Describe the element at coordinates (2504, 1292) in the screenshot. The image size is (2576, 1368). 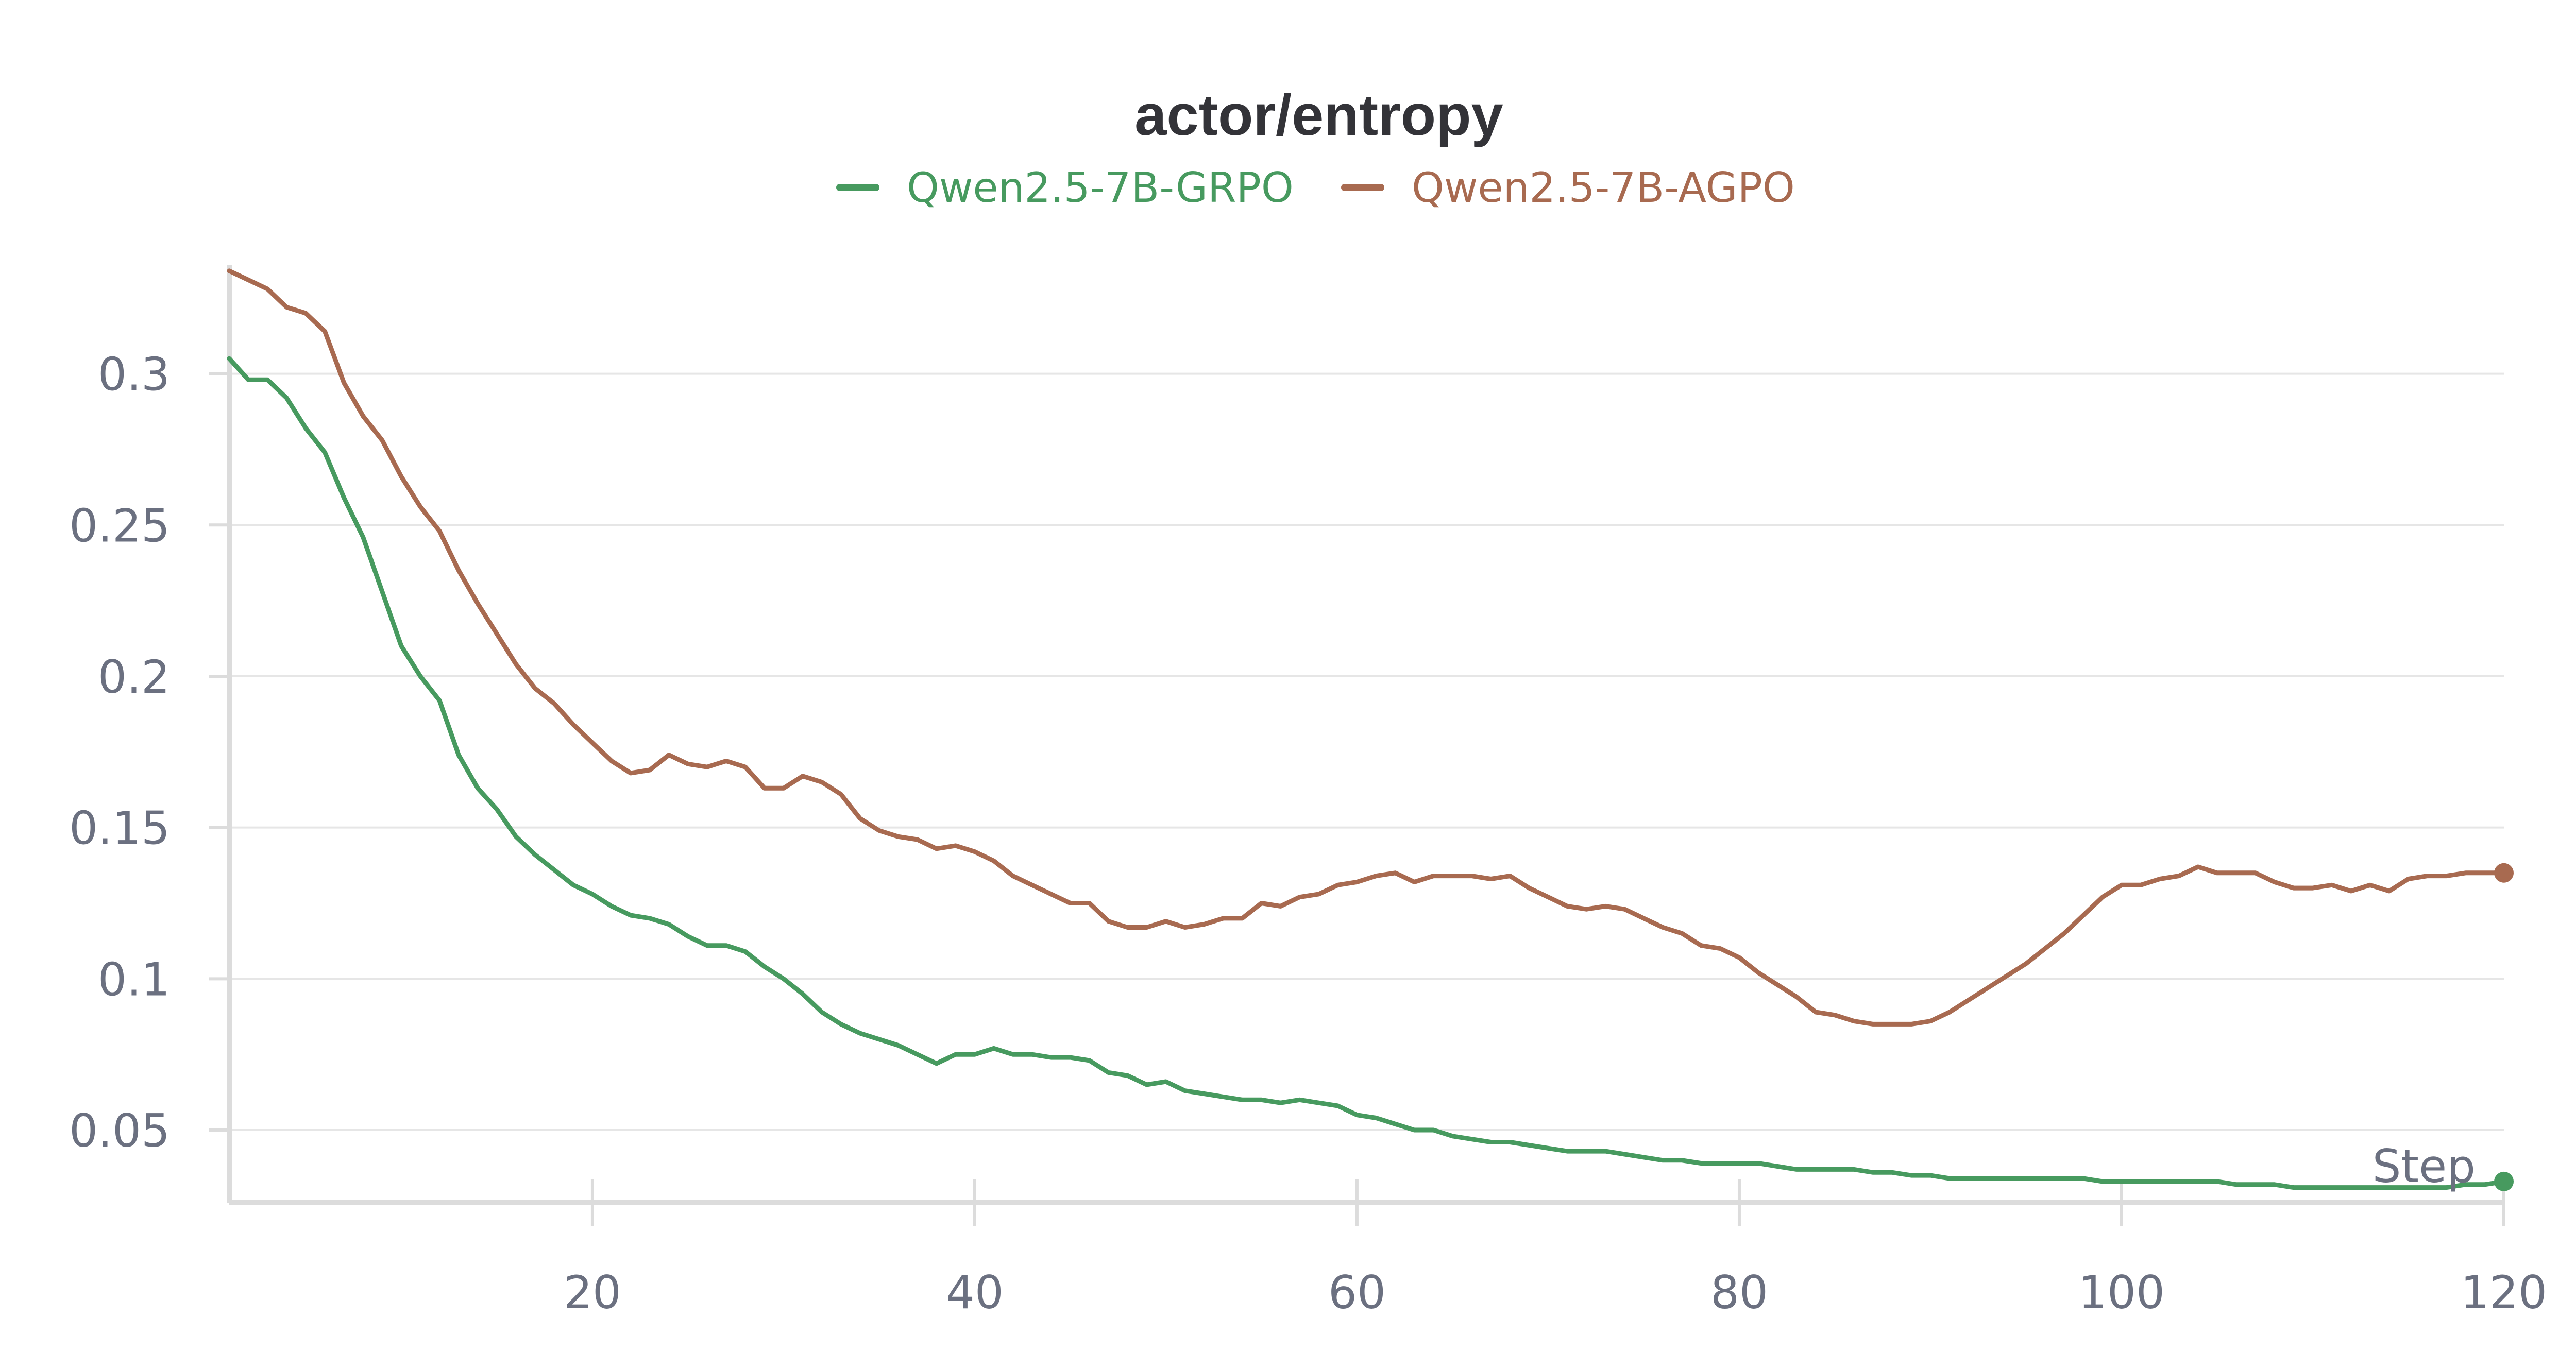
I see `x-tick-label: 120` at that location.